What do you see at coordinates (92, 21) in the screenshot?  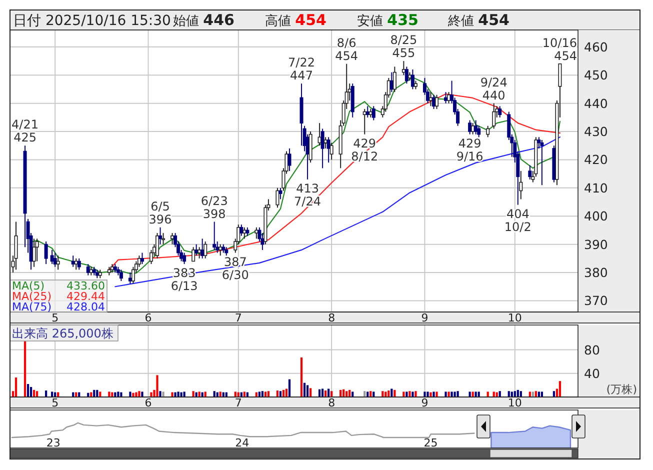 I see `chart-title: 日付 2025/10/16 15:30` at bounding box center [92, 21].